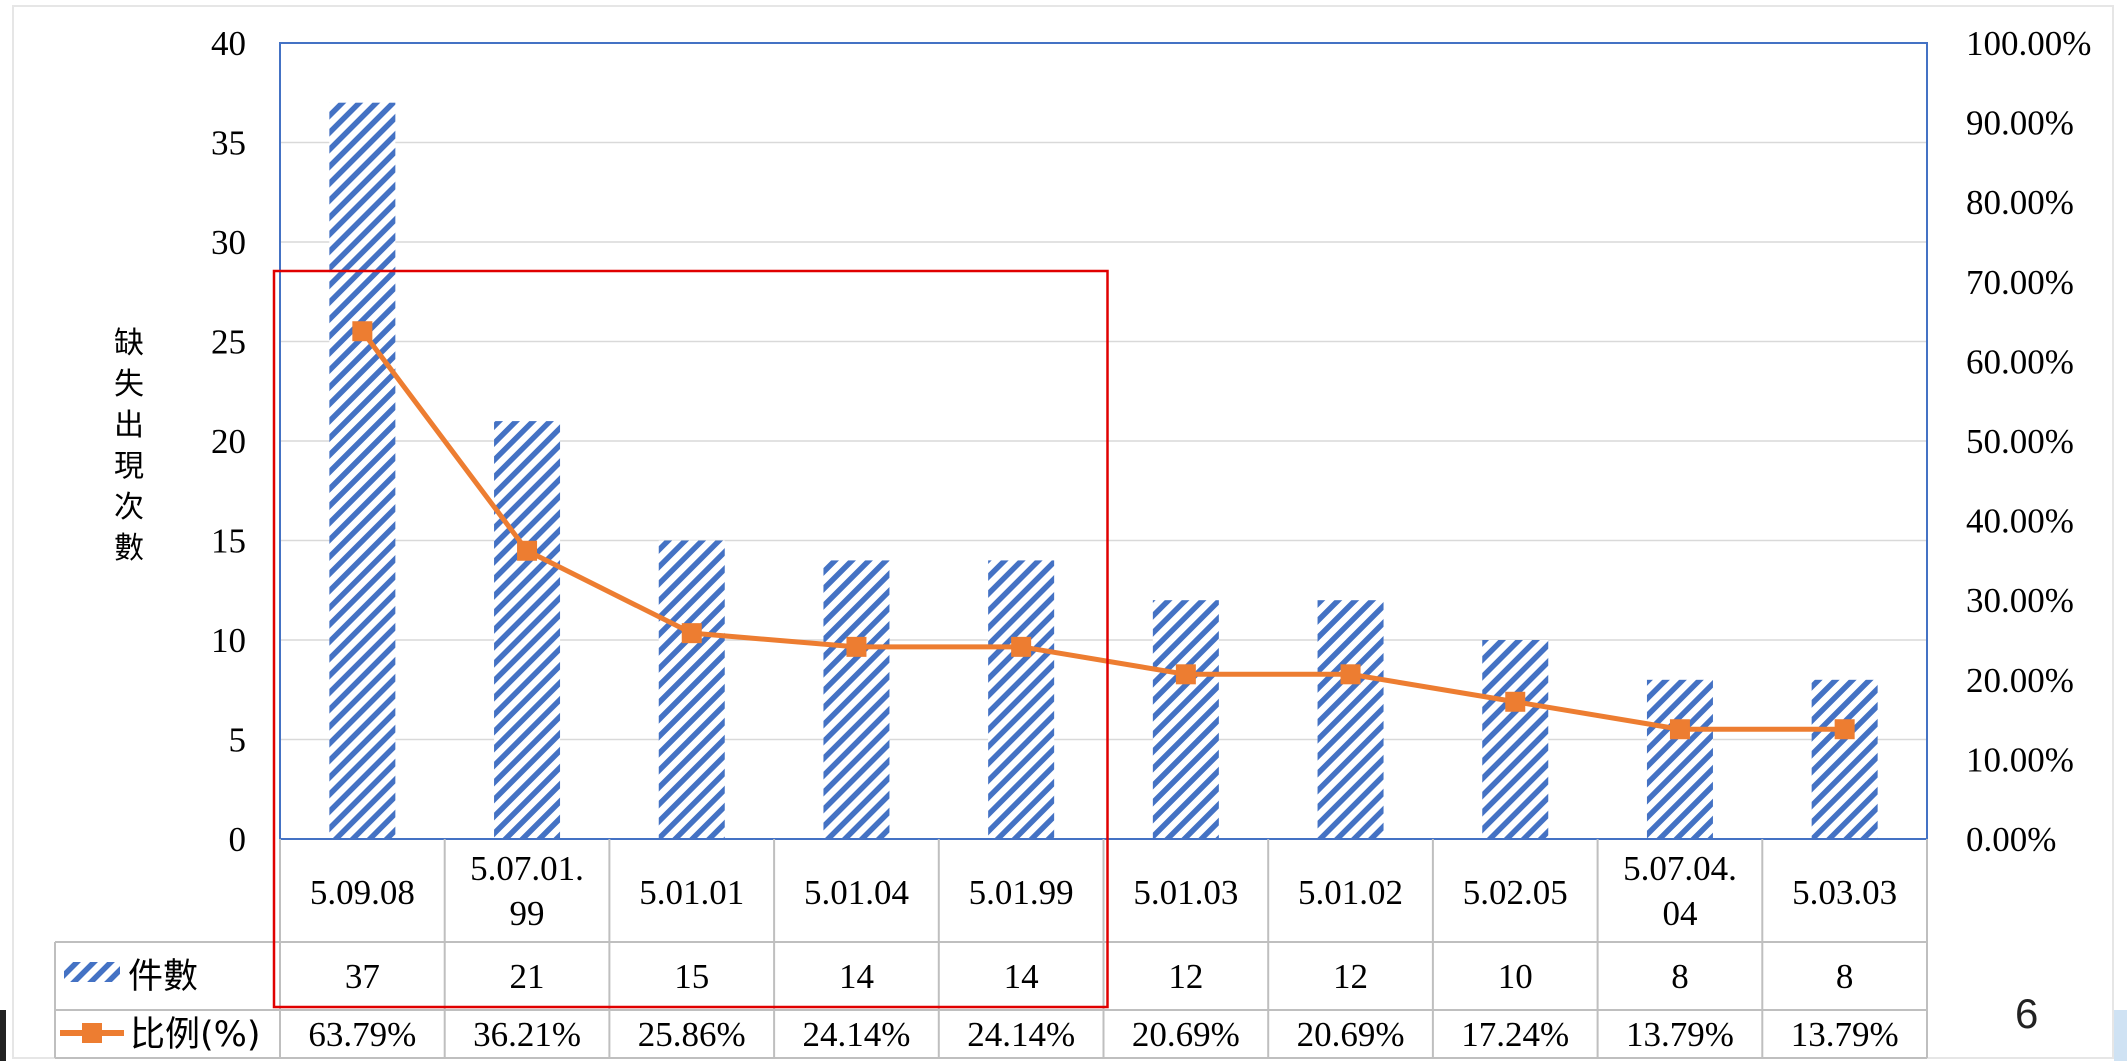  I want to click on data-label: 15, so click(691, 976).